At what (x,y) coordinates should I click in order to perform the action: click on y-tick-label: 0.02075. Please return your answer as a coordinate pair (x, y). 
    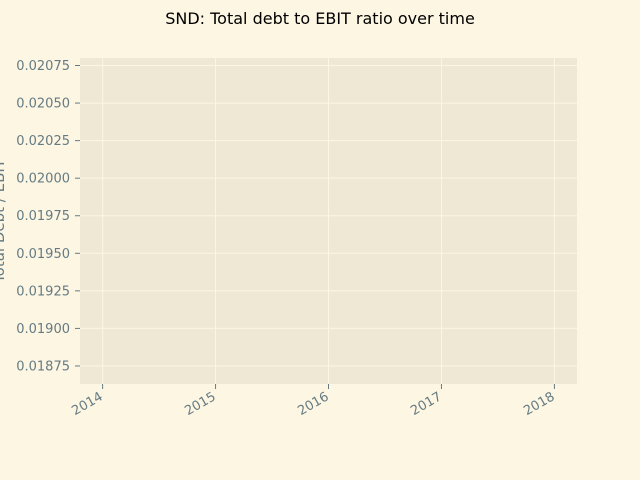
    Looking at the image, I should click on (43, 66).